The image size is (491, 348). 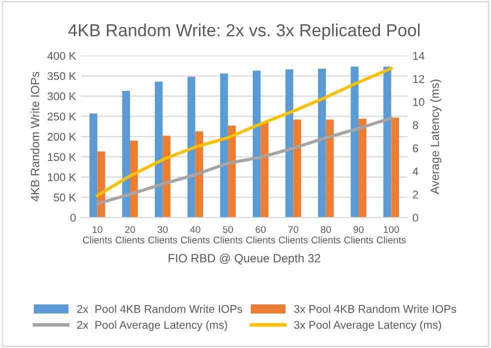 I want to click on x-tick-label: 50 Clients, so click(x=228, y=235).